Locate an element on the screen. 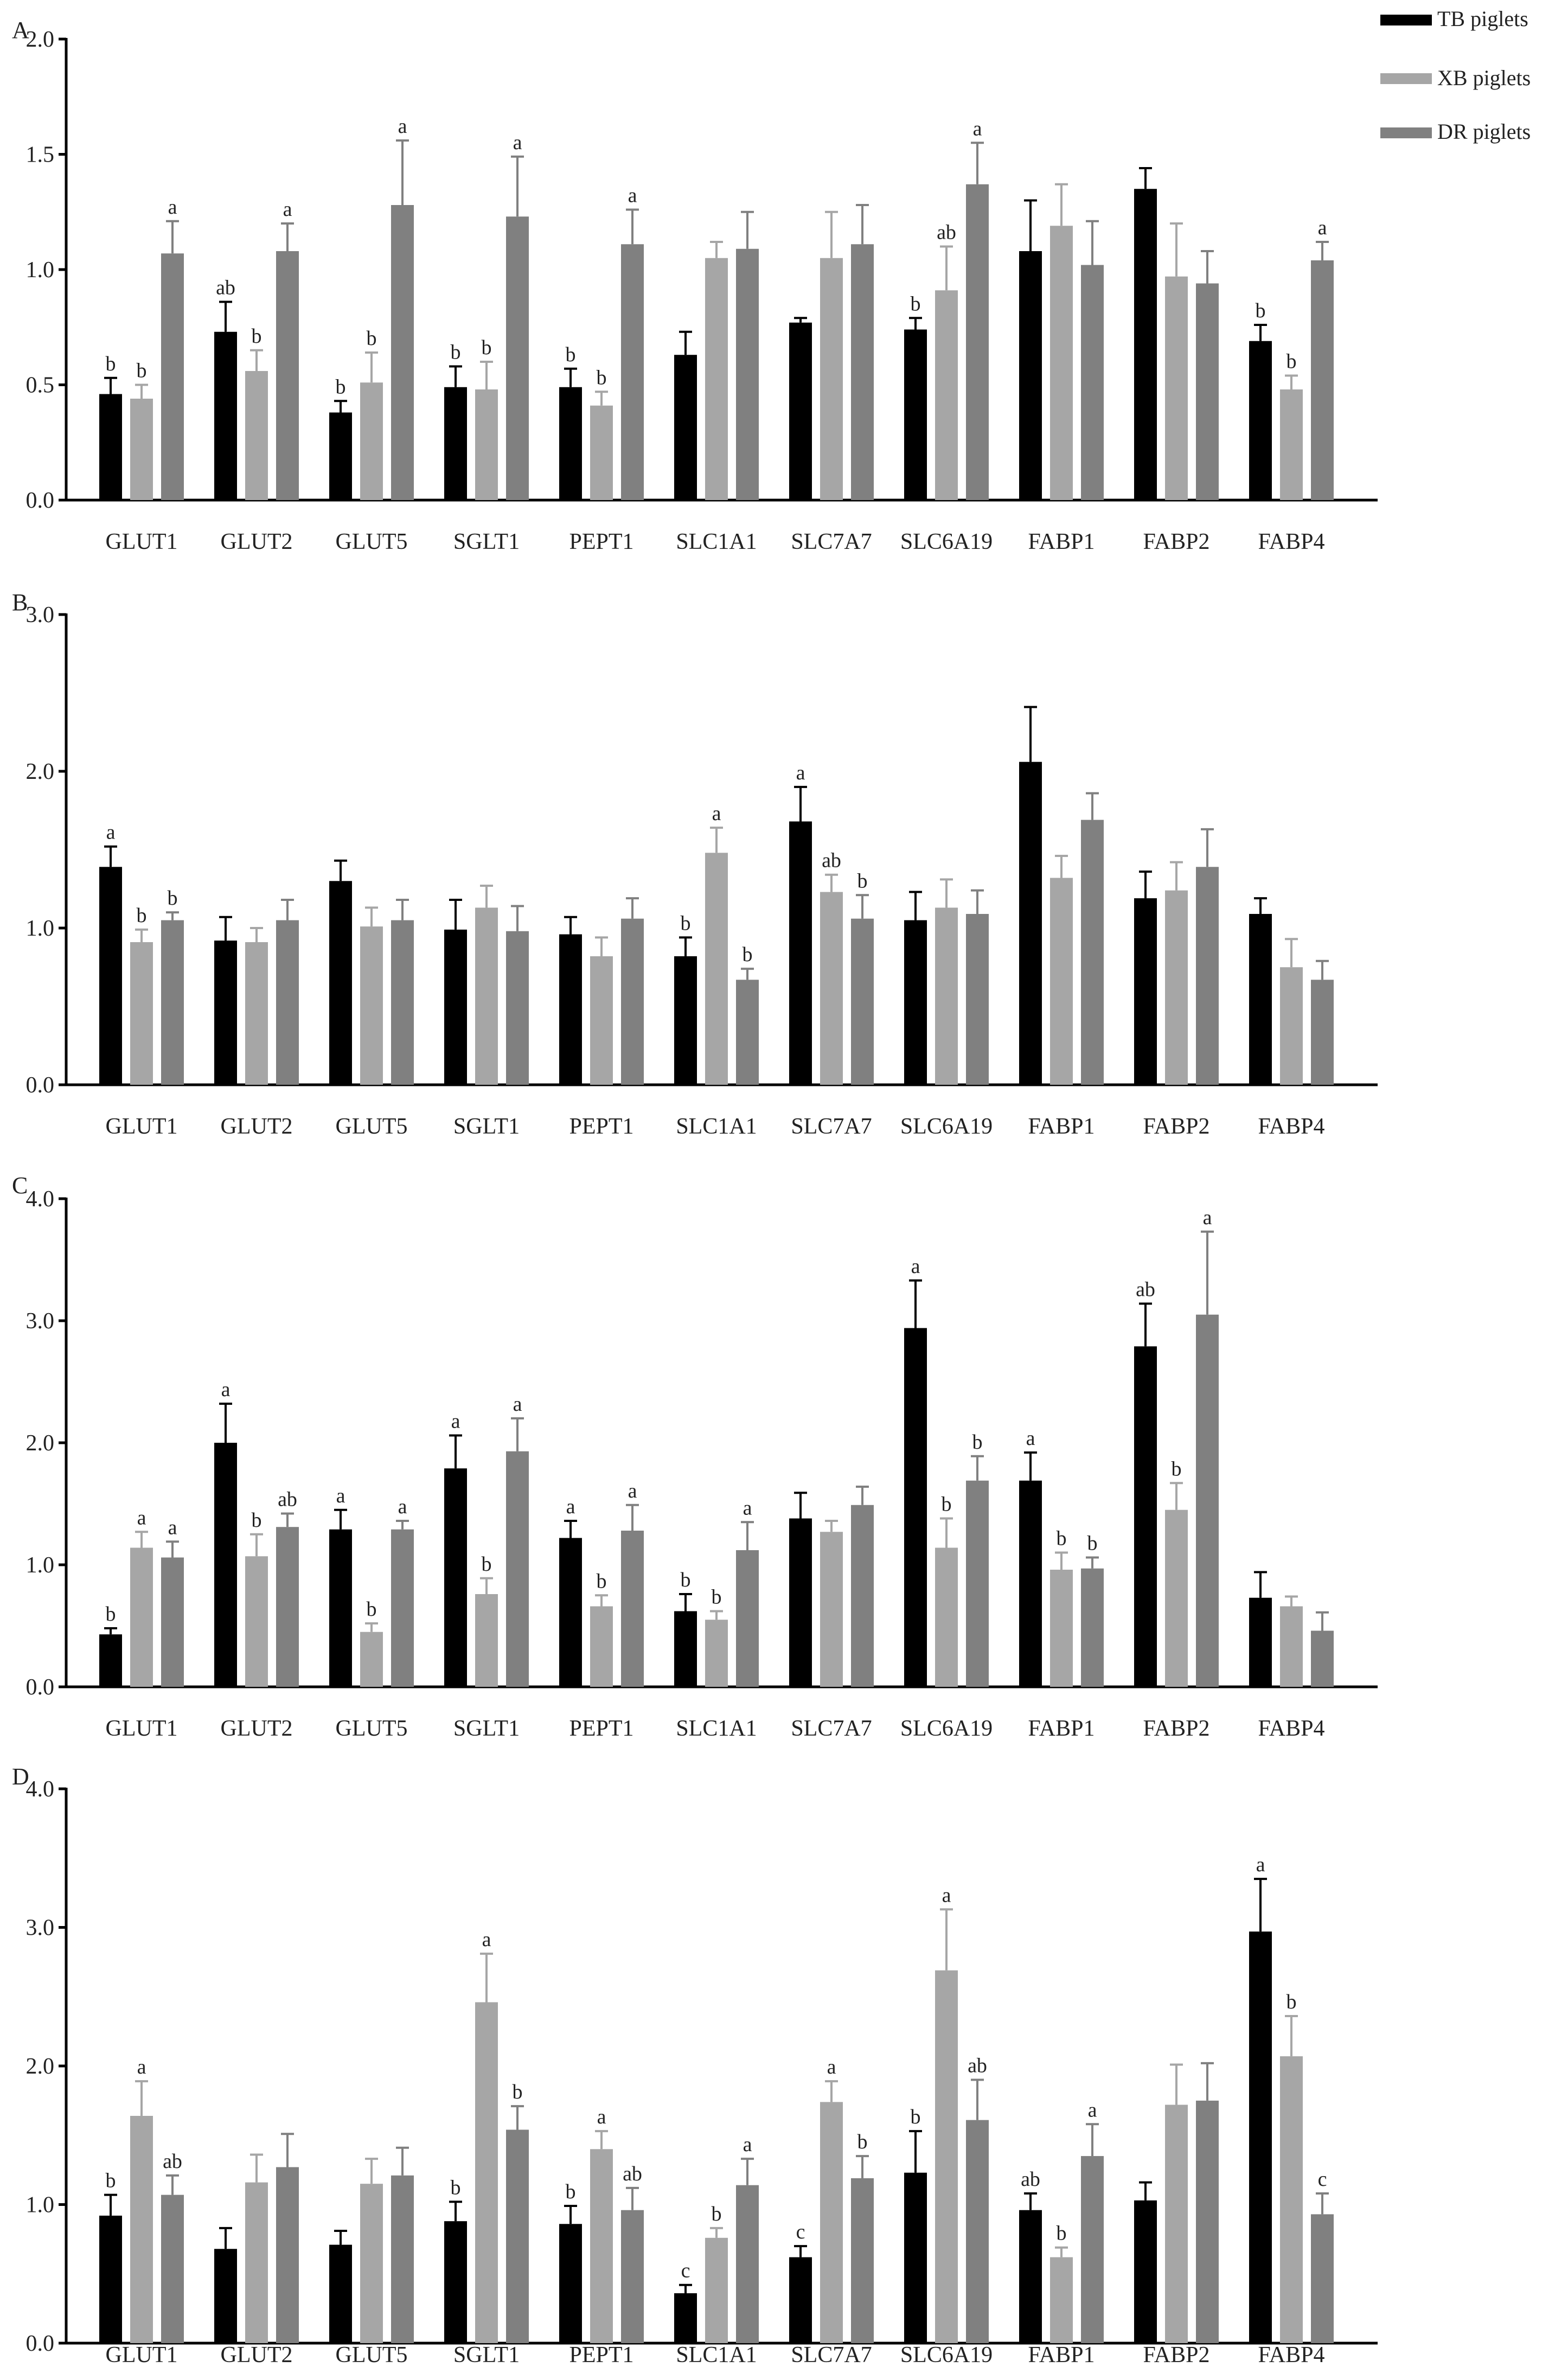 Image resolution: width=1568 pixels, height=2367 pixels. panel-d-bar-xb-glut5 is located at coordinates (371, 2263).